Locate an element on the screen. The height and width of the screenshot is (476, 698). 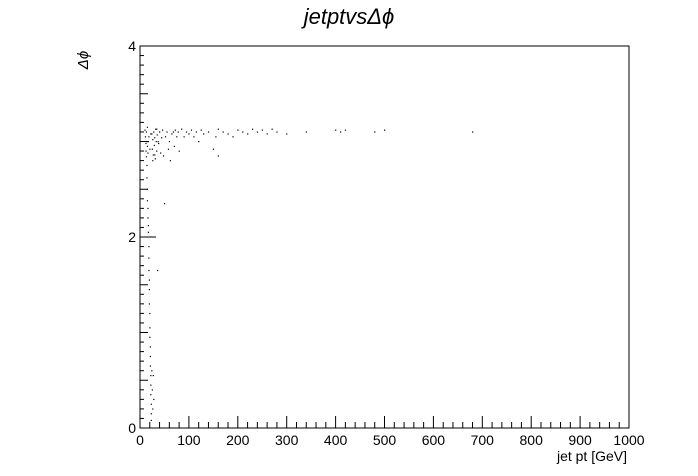
x-axis-label: jet pt [GeV] is located at coordinates (591, 456).